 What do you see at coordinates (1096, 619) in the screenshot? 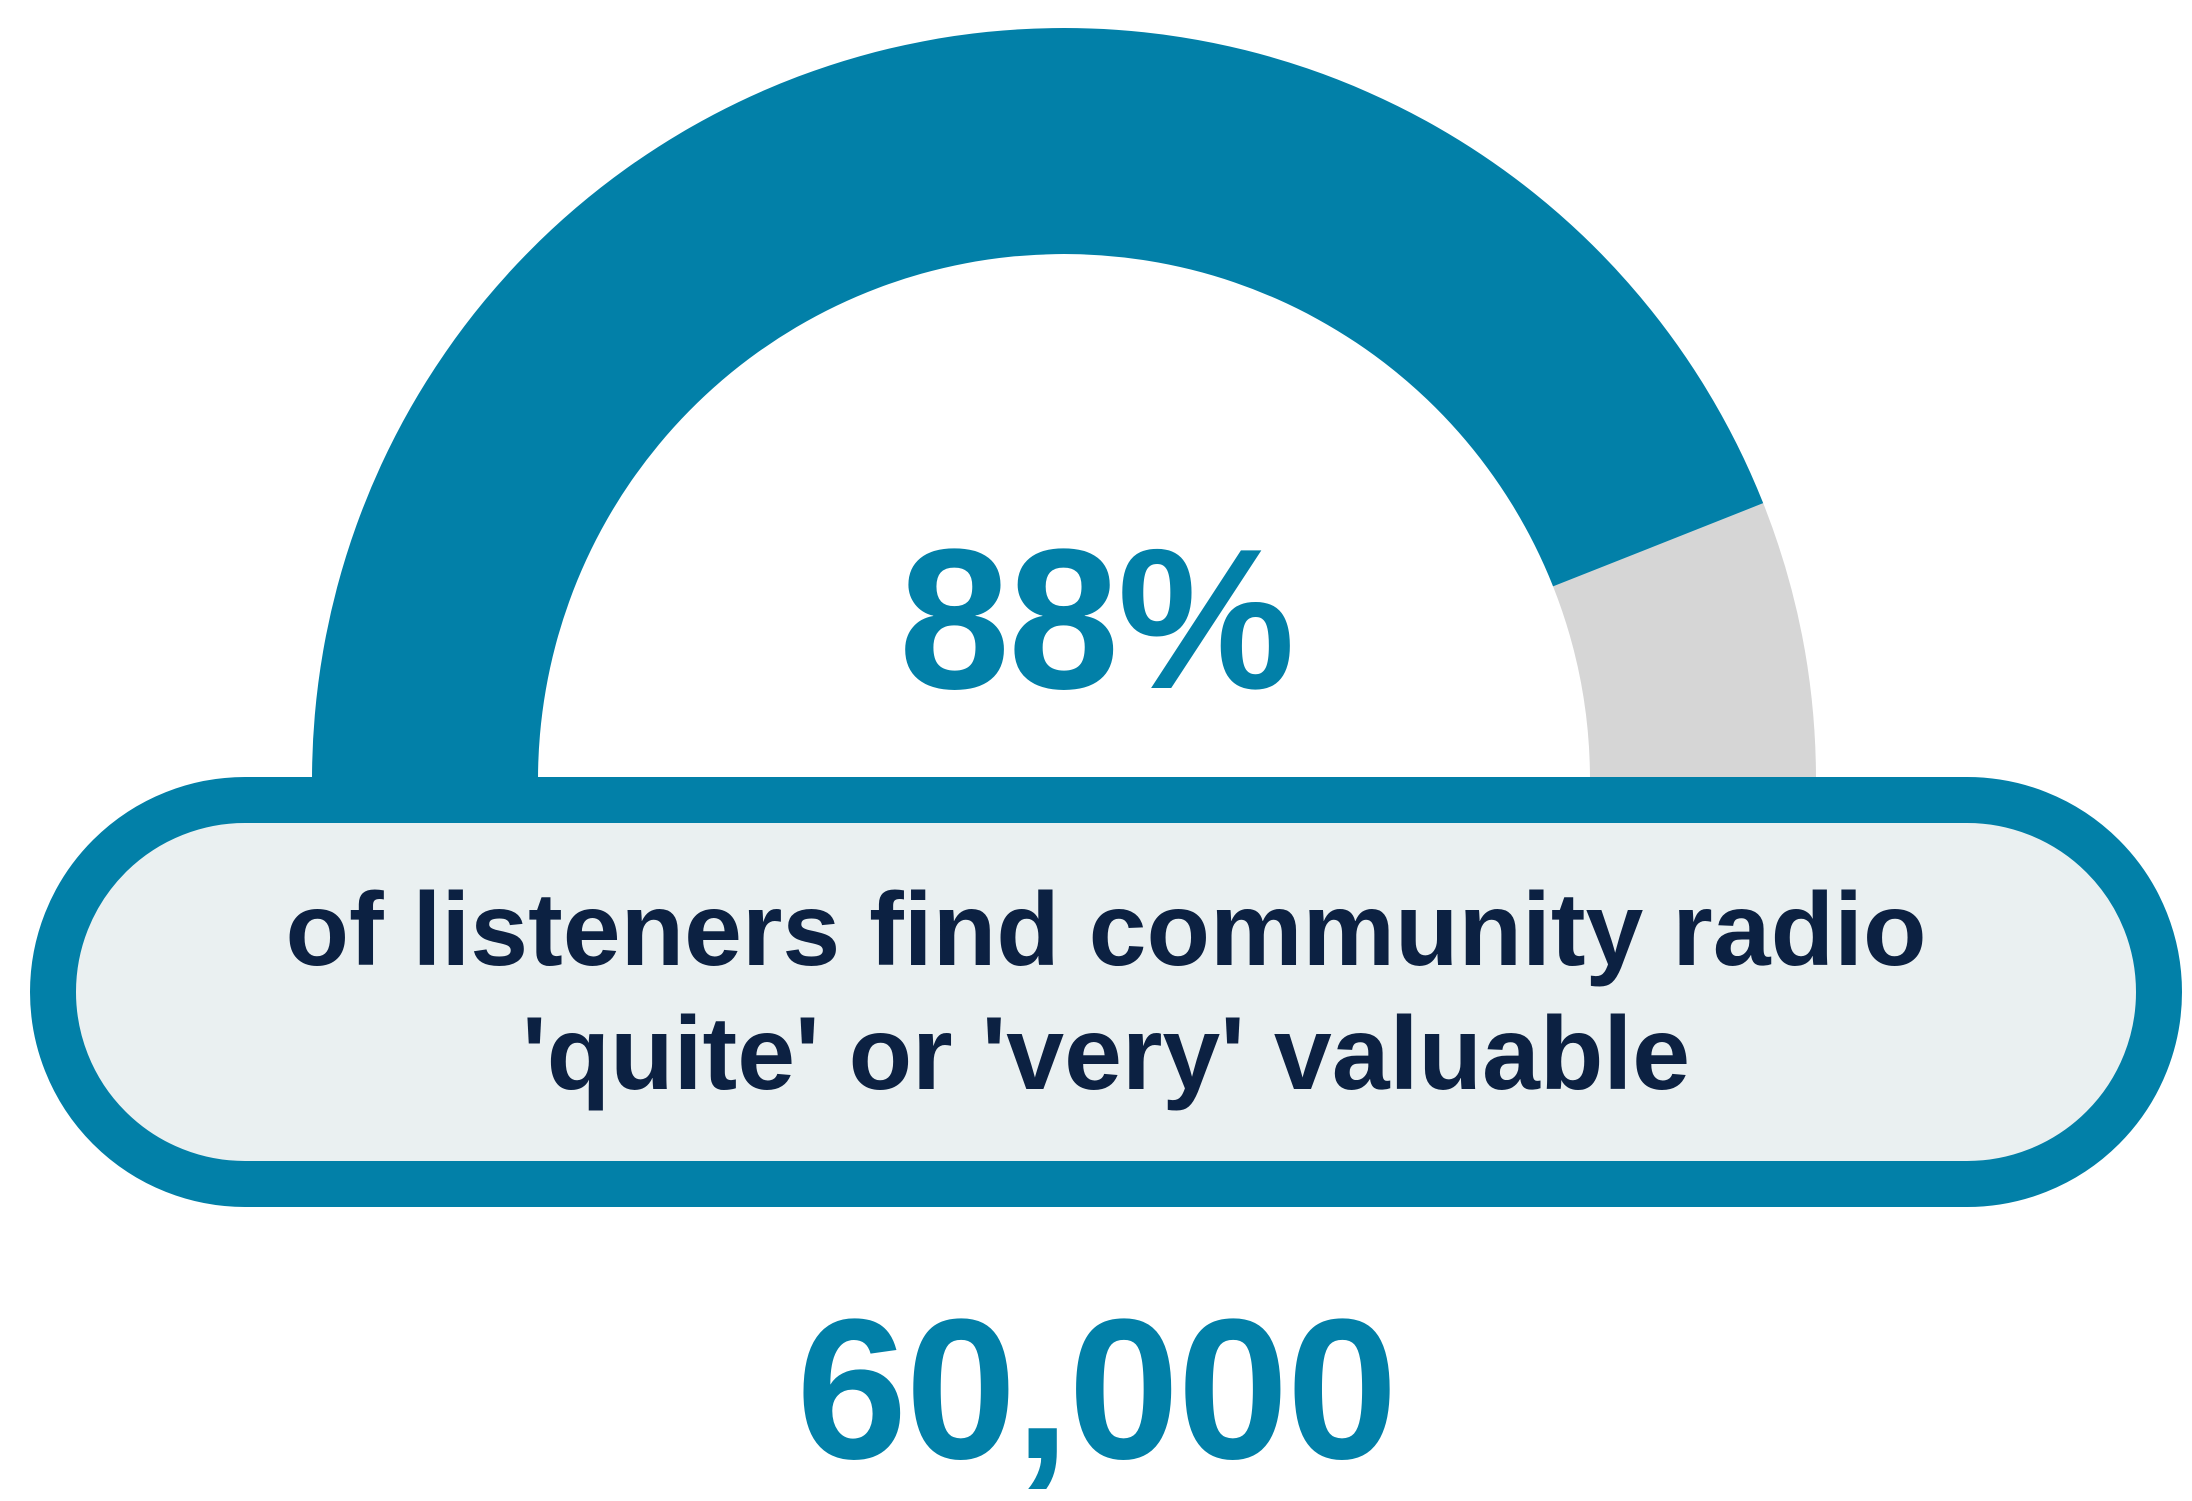
I see `gauge-value-label: 88%` at bounding box center [1096, 619].